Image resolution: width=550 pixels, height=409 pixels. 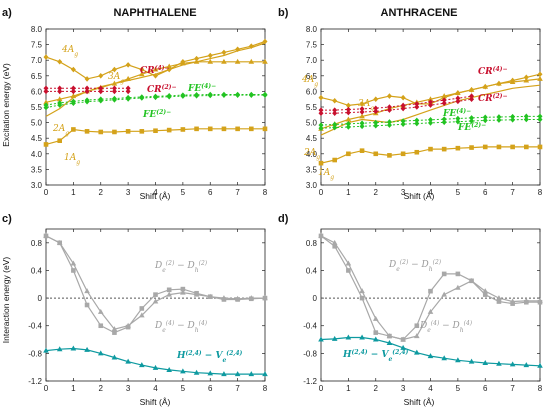 I want to click on y-tick-label: 6.5, so click(x=37, y=76).